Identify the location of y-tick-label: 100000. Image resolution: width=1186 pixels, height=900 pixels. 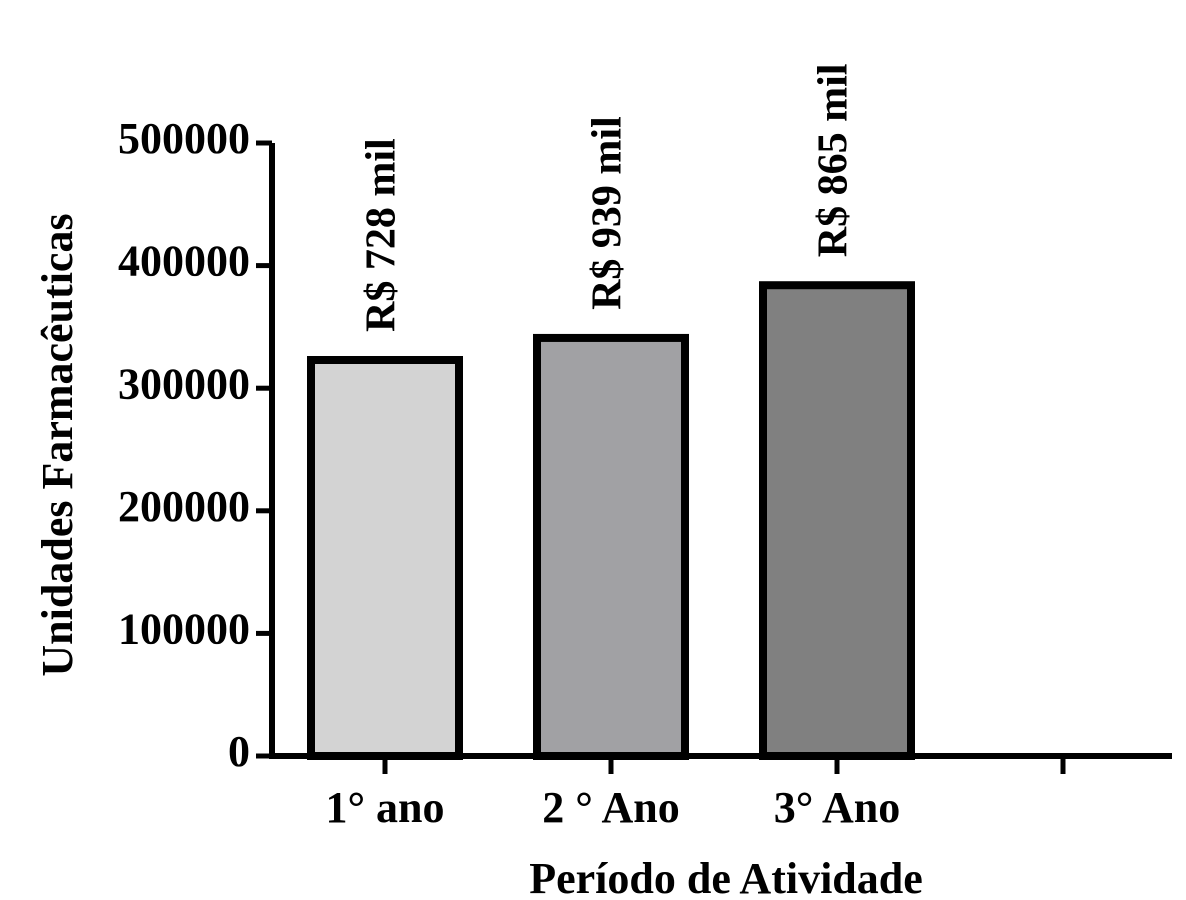
(184, 628).